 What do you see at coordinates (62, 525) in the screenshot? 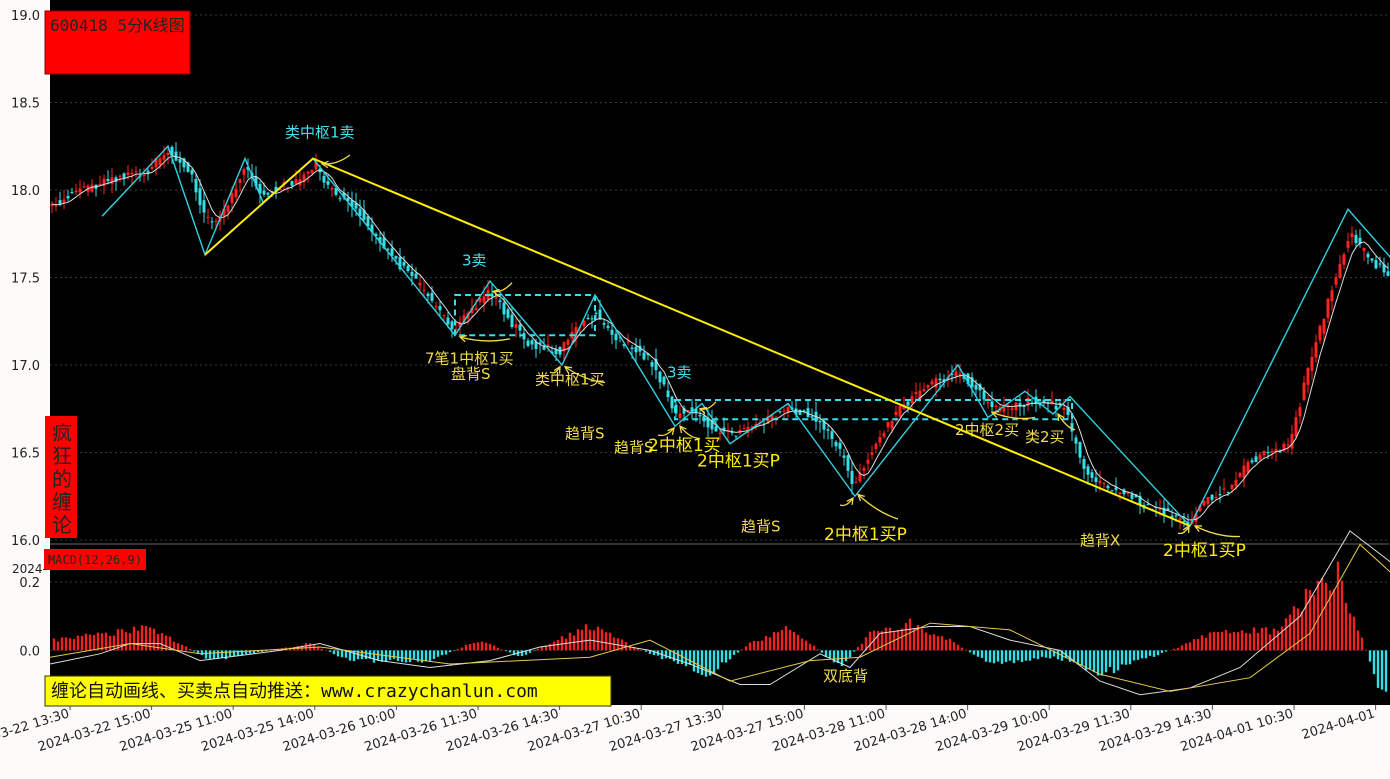
I see `side-label-char: 论` at bounding box center [62, 525].